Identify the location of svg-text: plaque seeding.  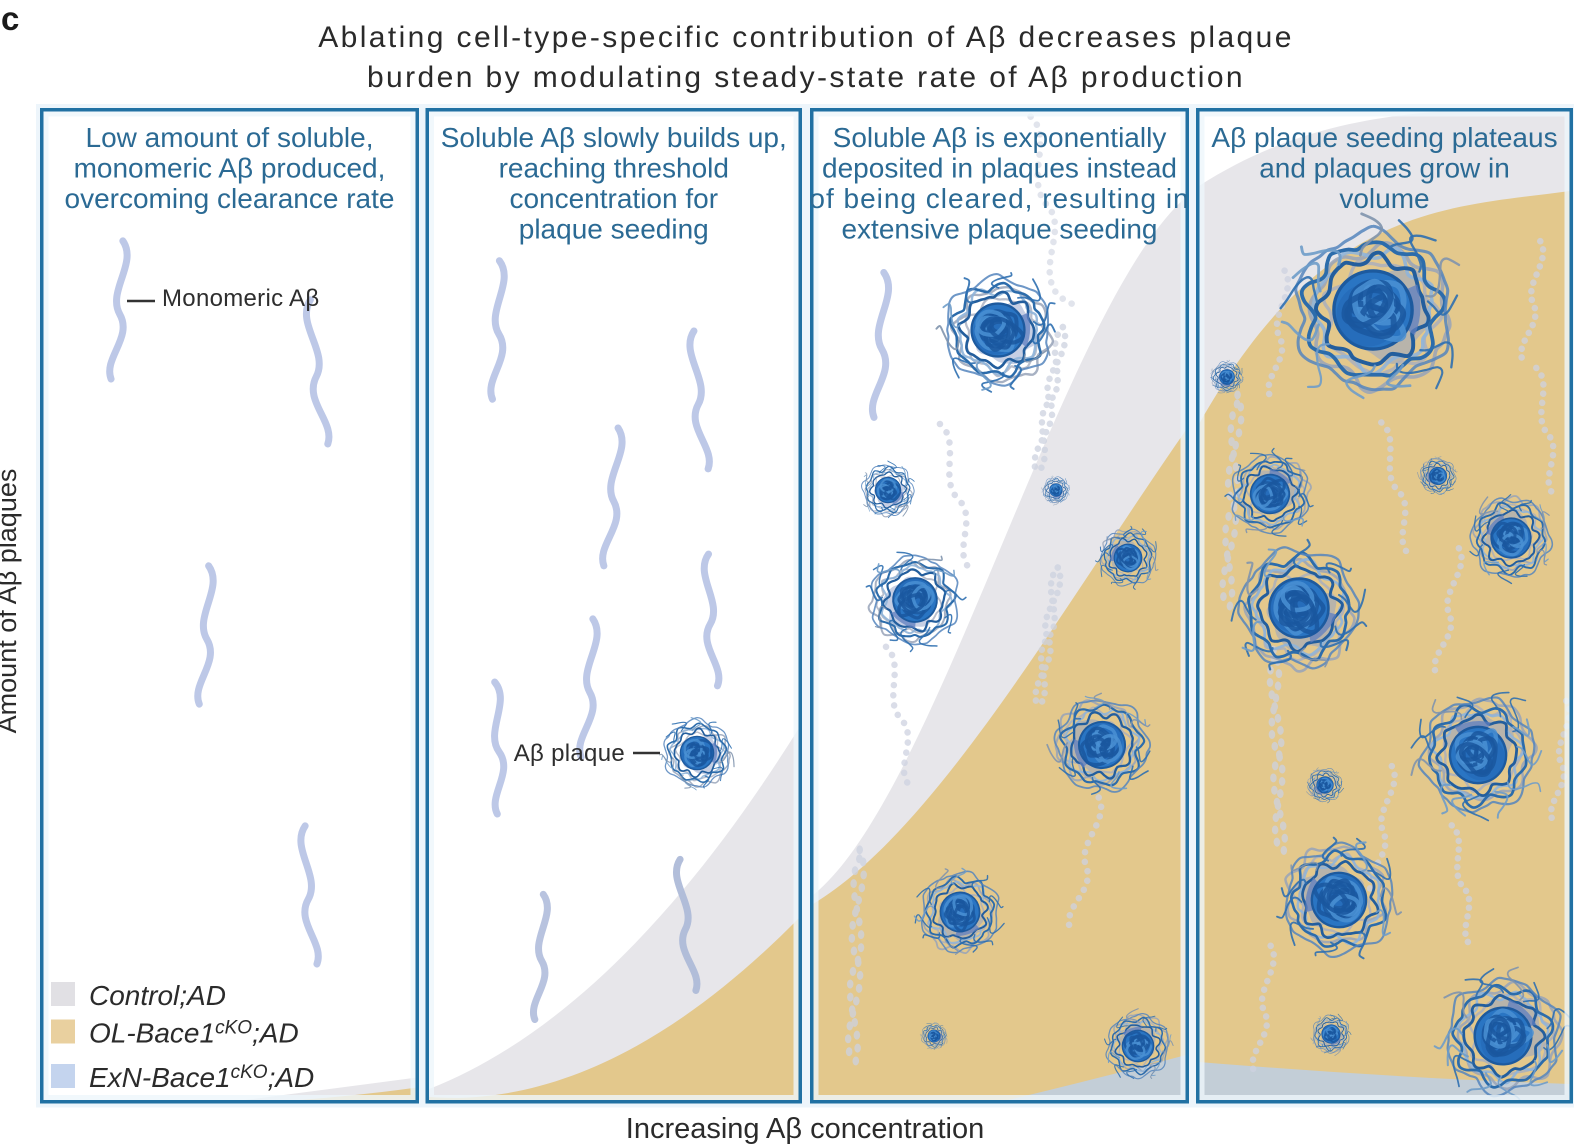
(614, 229).